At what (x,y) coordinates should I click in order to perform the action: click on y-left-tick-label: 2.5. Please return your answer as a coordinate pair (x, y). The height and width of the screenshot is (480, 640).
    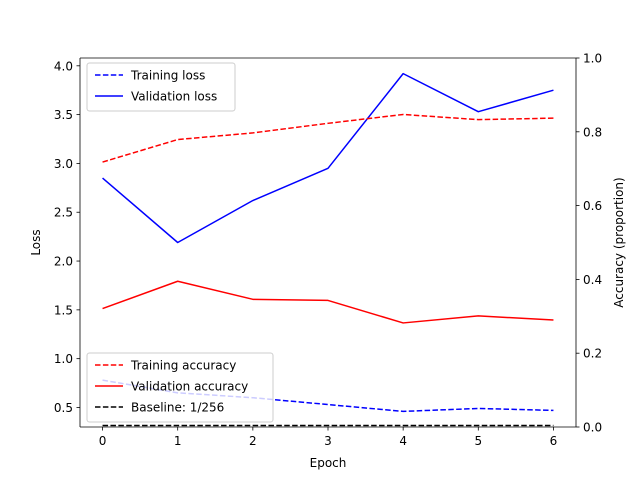
    Looking at the image, I should click on (63, 213).